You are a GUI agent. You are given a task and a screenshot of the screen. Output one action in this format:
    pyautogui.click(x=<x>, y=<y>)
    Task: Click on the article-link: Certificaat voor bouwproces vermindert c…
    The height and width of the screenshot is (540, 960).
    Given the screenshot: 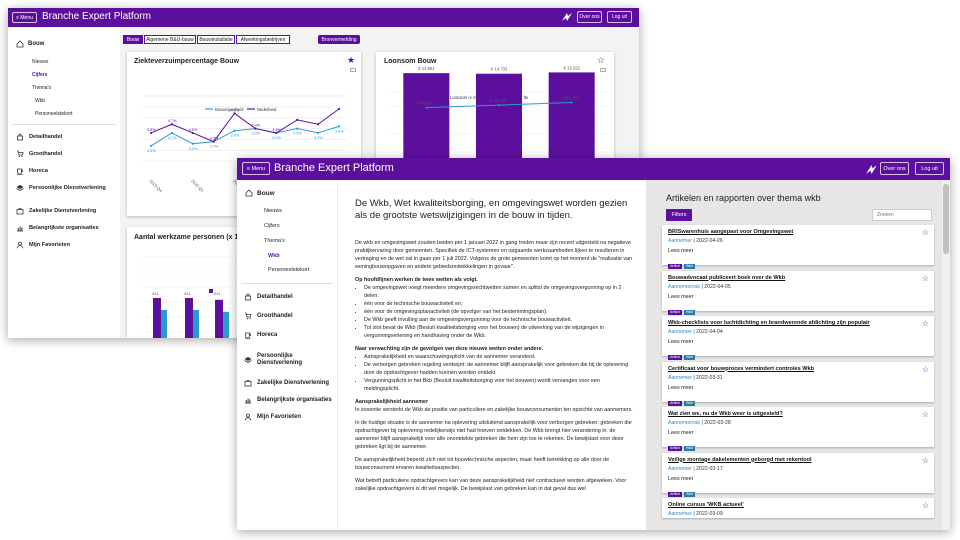 What is the action you would take?
    pyautogui.click(x=741, y=368)
    